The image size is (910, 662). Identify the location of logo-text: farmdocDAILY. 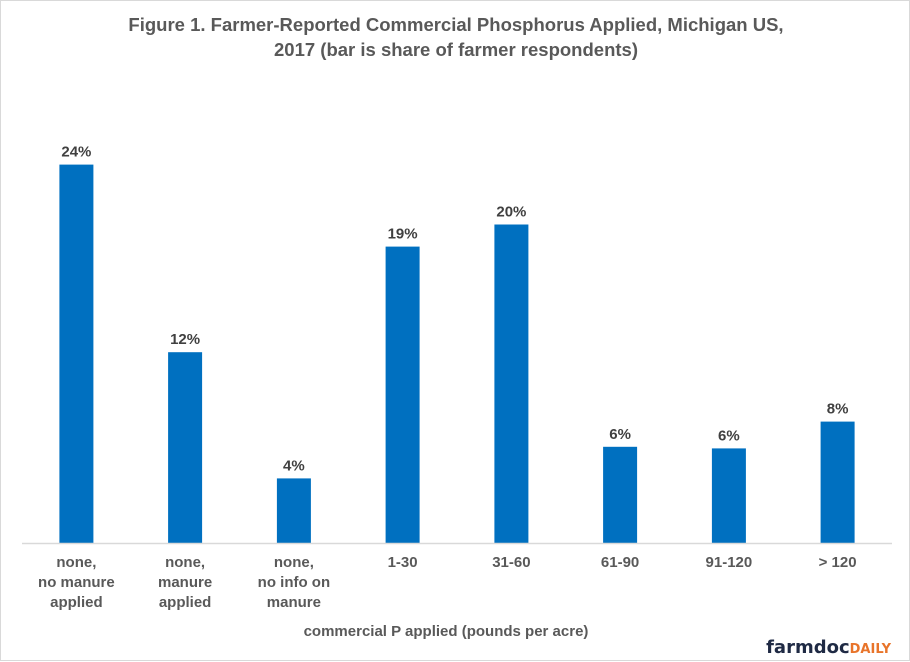
(828, 647).